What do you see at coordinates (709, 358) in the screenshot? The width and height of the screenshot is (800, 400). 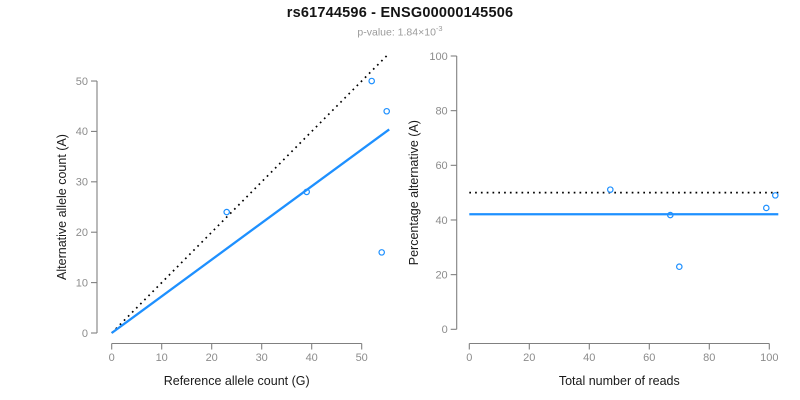 I see `right-x-tick-label: 80` at bounding box center [709, 358].